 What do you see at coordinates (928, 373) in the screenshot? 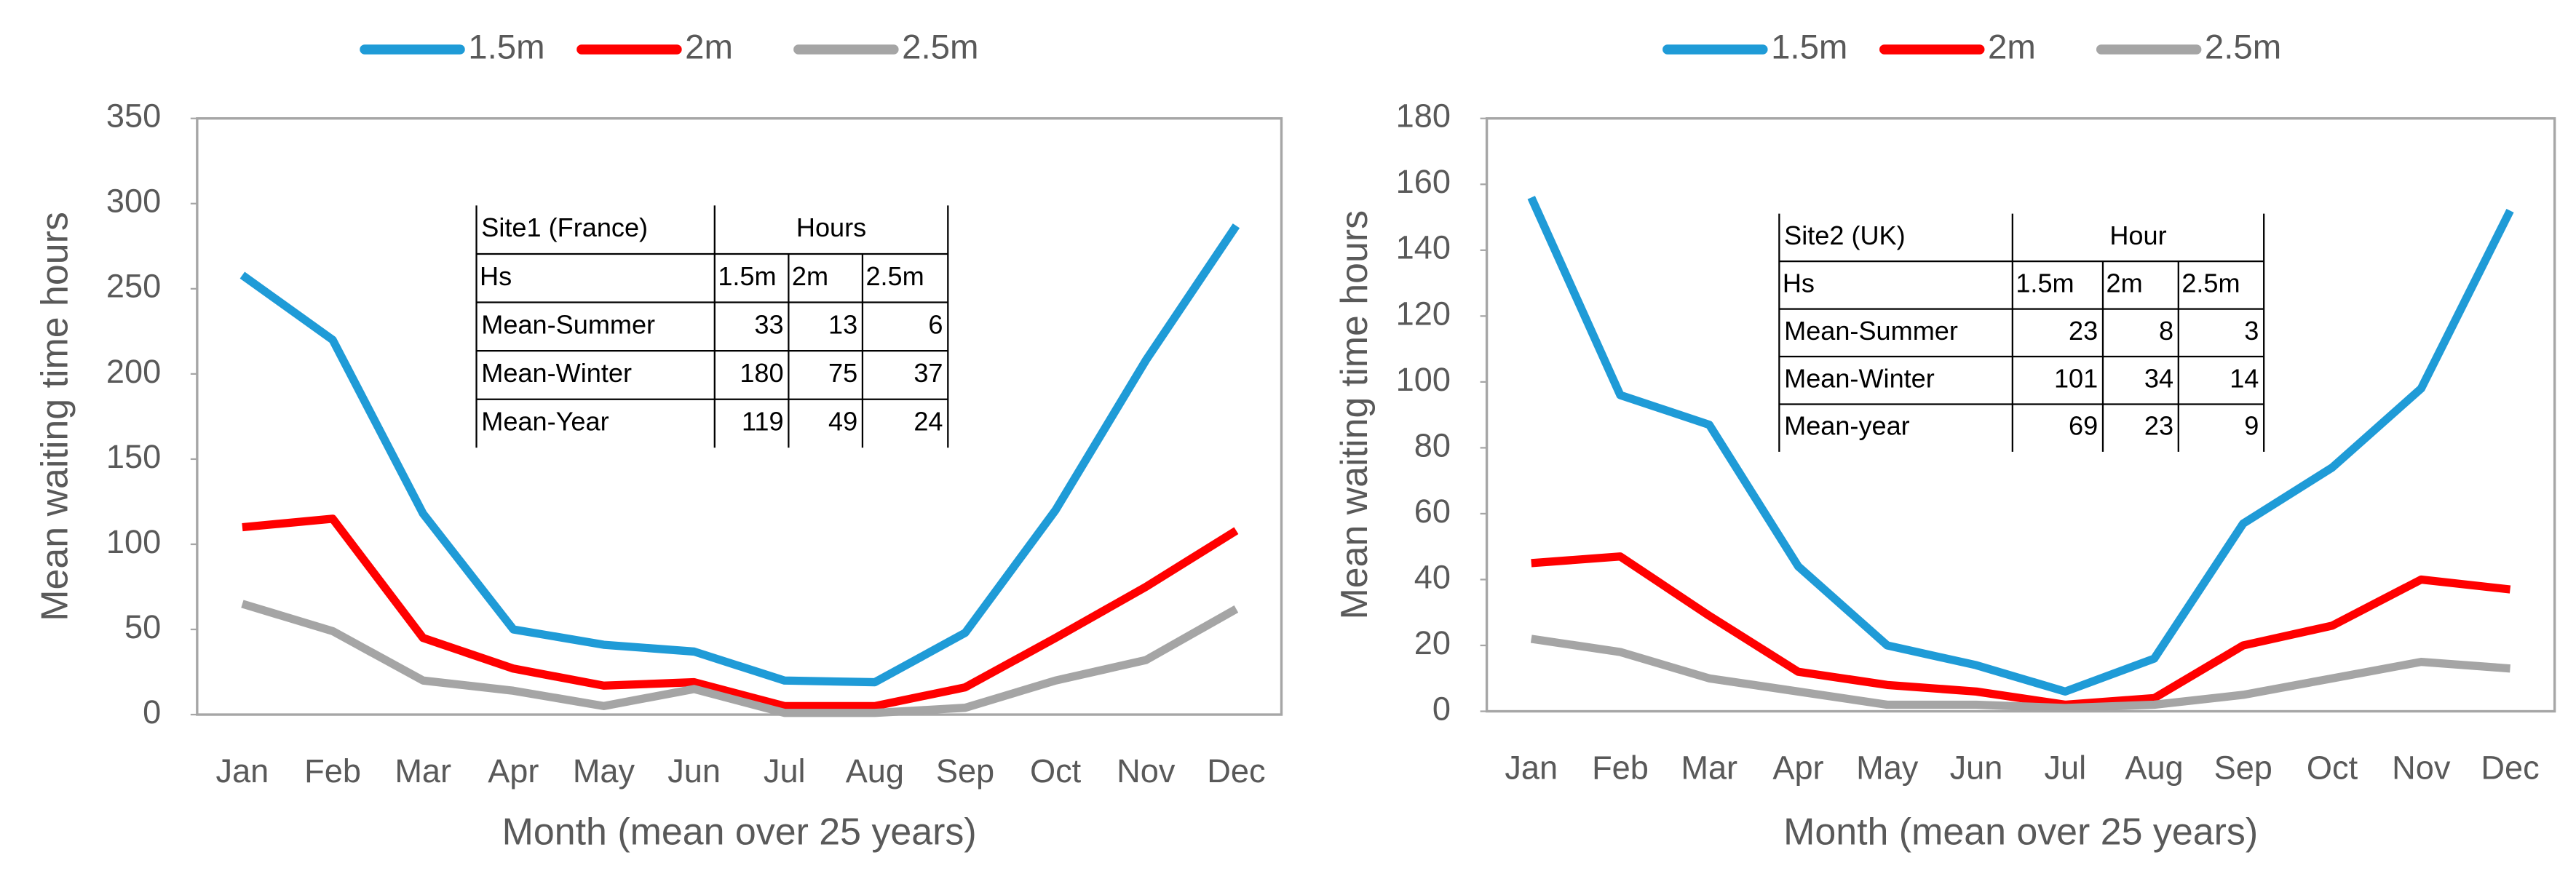
I see `table-cell: 37` at bounding box center [928, 373].